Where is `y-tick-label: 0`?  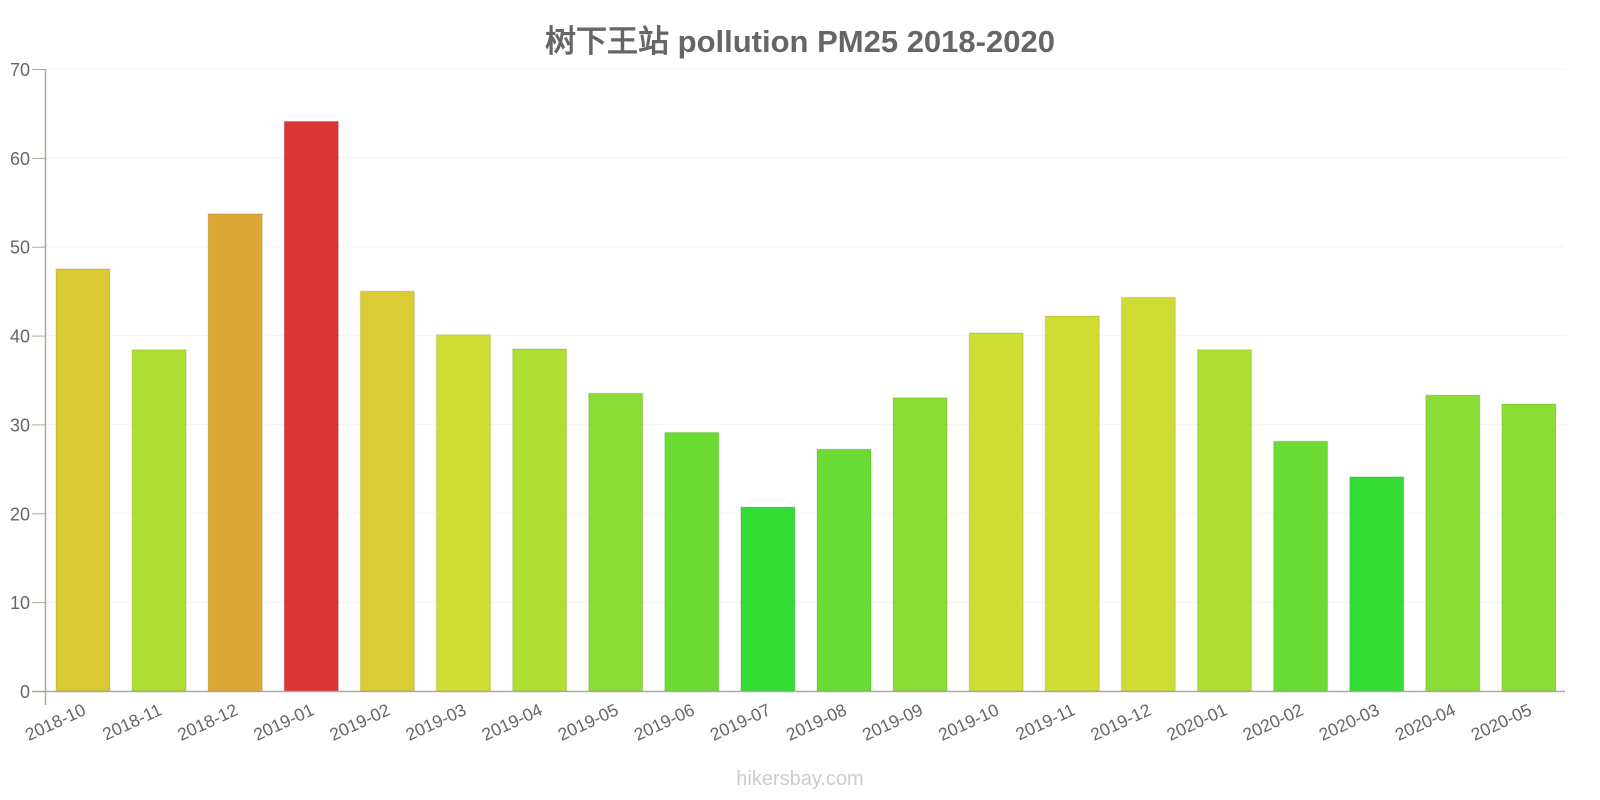 y-tick-label: 0 is located at coordinates (25, 692).